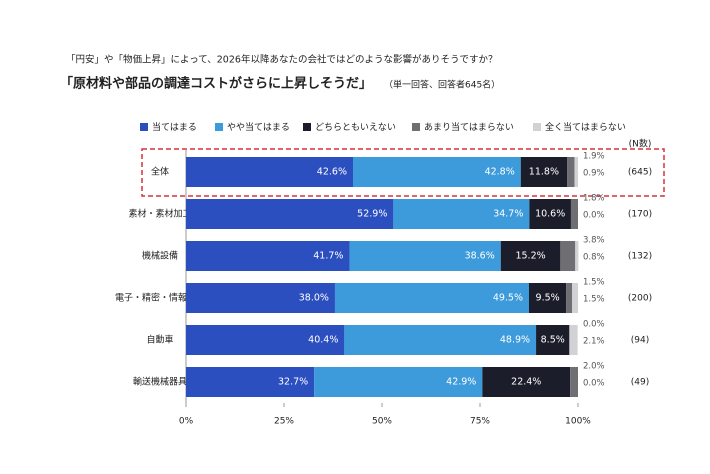 The width and height of the screenshot is (710, 474). Describe the element at coordinates (159, 340) in the screenshot. I see `category-label: 自動車` at that location.